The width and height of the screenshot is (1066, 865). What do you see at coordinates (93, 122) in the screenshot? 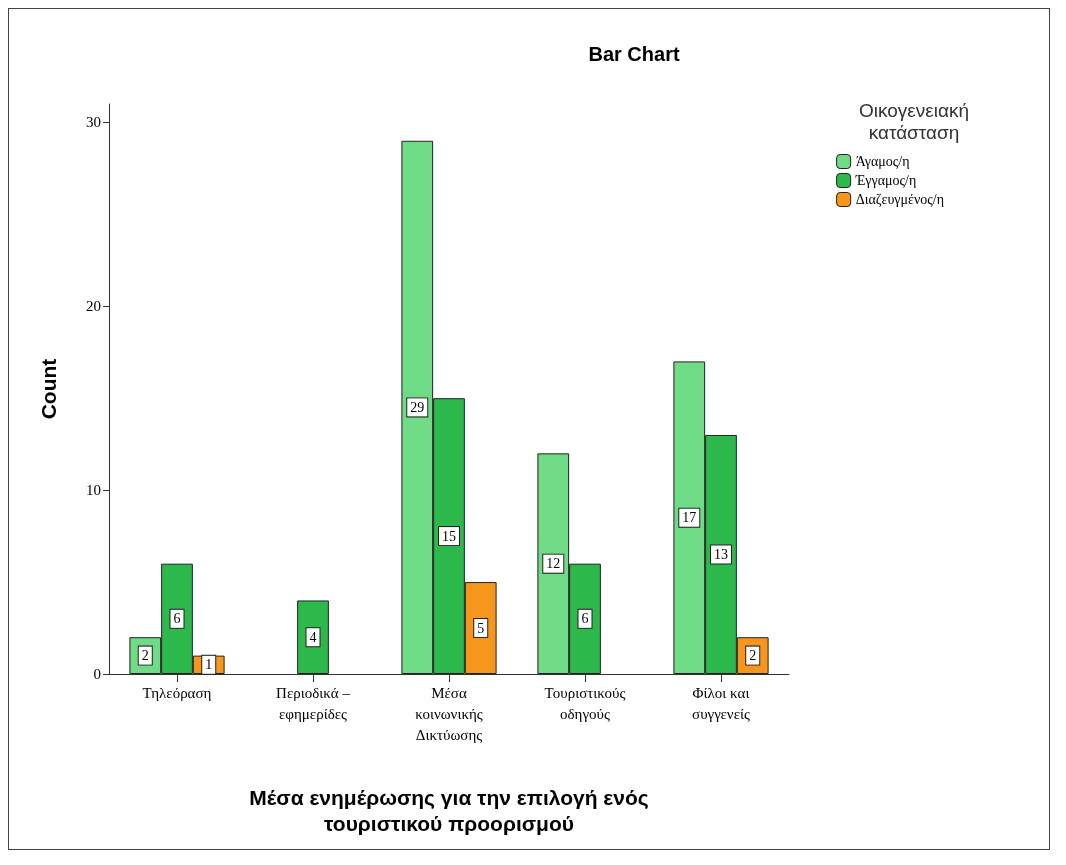
I see `y-tick-label: 30` at bounding box center [93, 122].